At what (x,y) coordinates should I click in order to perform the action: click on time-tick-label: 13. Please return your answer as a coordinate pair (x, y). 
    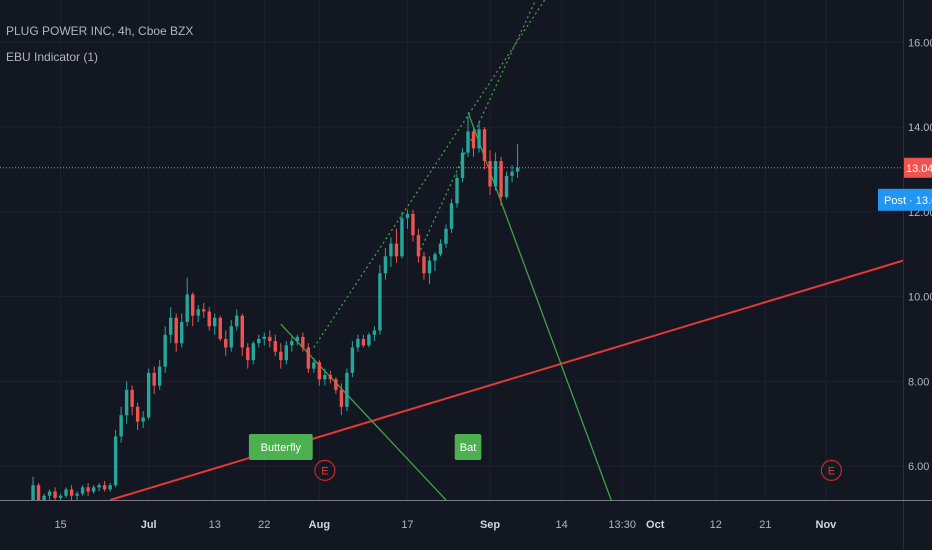
    Looking at the image, I should click on (215, 525).